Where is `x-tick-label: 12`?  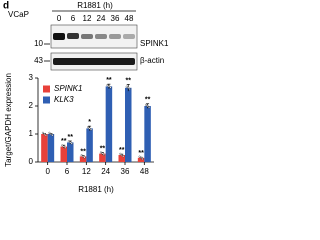 x-tick-label: 12 is located at coordinates (86, 171).